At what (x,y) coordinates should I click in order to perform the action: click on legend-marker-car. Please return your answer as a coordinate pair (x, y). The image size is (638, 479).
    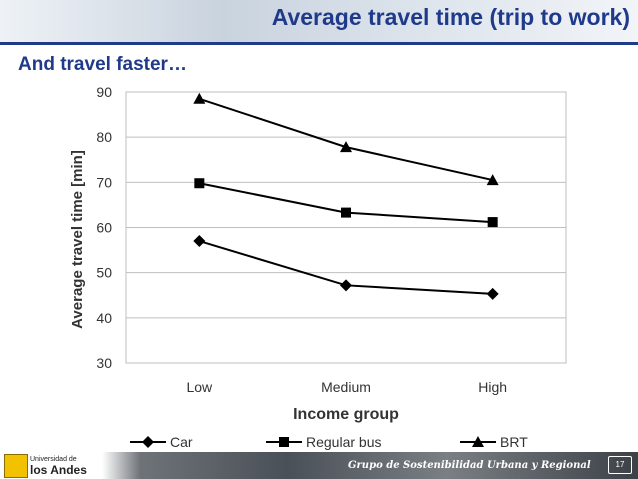
    Looking at the image, I should click on (148, 442).